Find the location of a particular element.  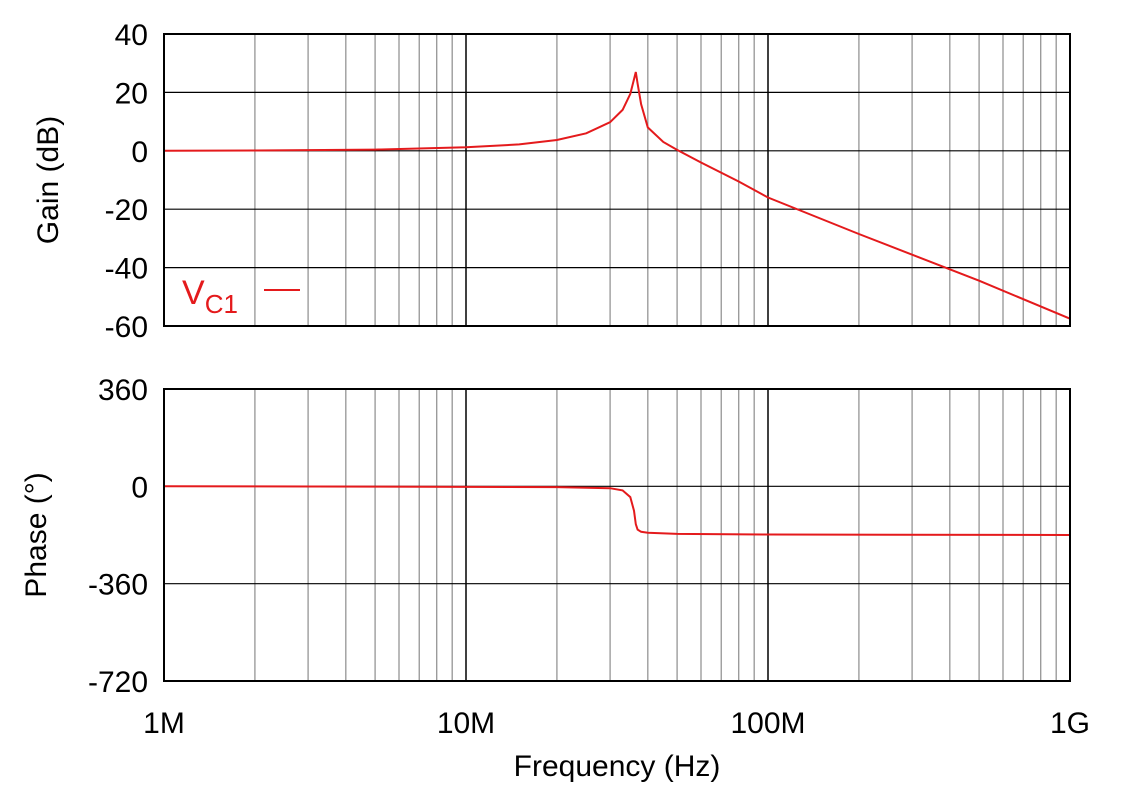

x-tick-label: 1M is located at coordinates (164, 723).